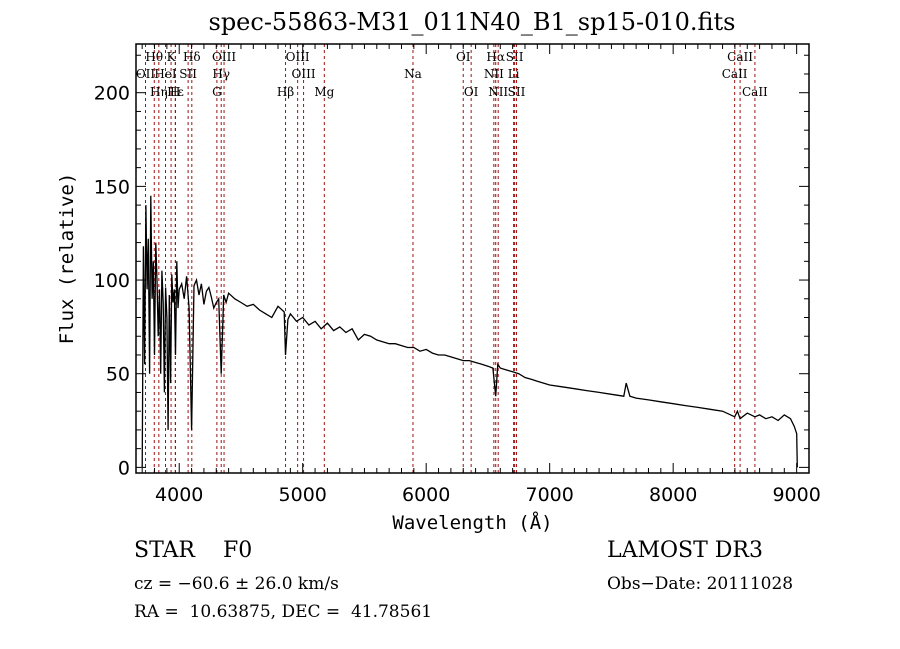 The width and height of the screenshot is (900, 649). What do you see at coordinates (283, 612) in the screenshot?
I see `coordinates-text: RA = 10.63875, DEC = 41.78561` at bounding box center [283, 612].